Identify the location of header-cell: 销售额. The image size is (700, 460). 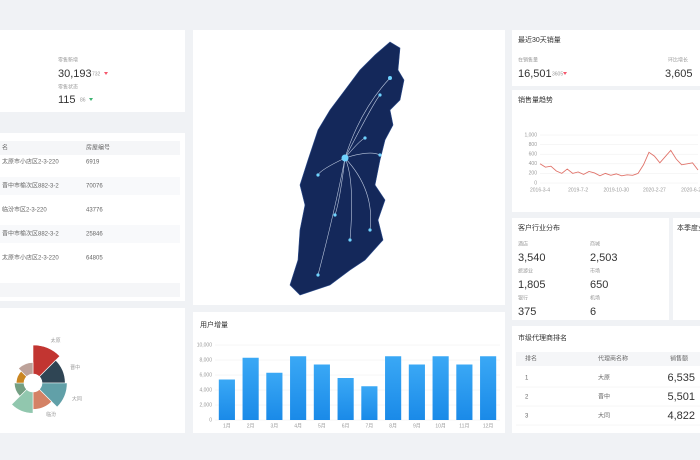
(679, 359).